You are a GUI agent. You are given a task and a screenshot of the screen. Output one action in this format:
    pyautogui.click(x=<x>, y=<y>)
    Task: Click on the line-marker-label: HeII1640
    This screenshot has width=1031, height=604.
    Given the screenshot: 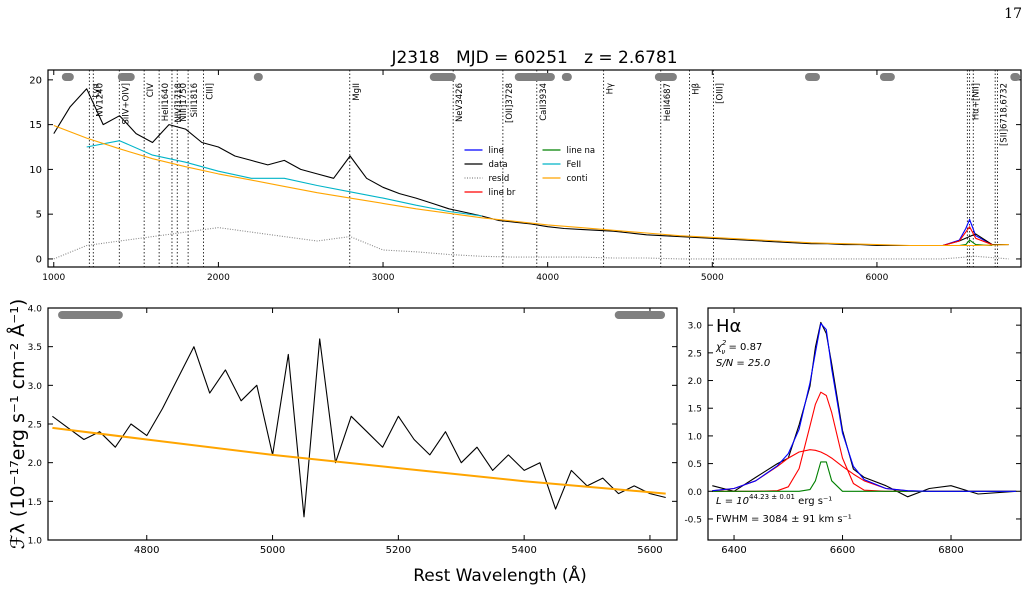 What is the action you would take?
    pyautogui.click(x=166, y=102)
    